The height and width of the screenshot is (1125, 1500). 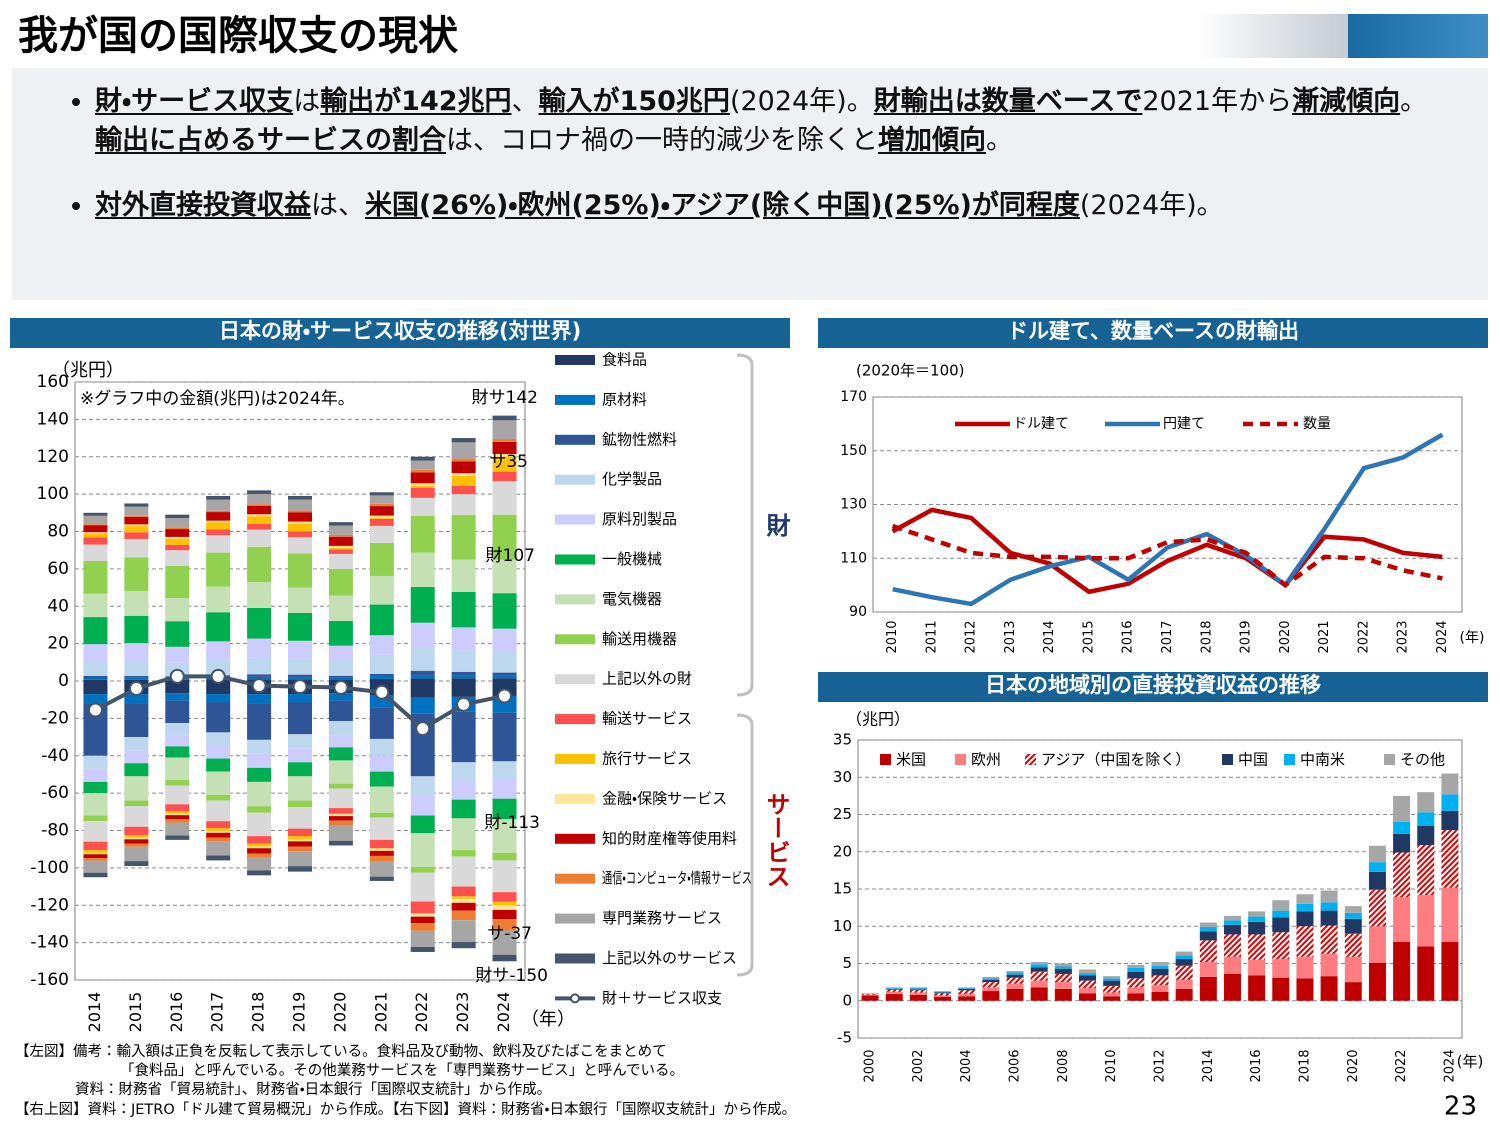 What do you see at coordinates (1111, 1065) in the screenshot?
I see `x-tick-label: 2010` at bounding box center [1111, 1065].